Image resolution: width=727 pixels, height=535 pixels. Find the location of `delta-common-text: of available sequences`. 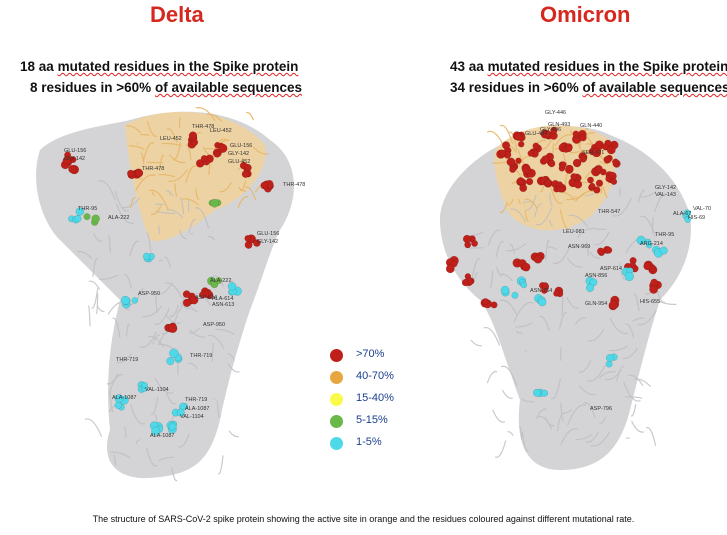

delta-common-text: of available sequences is located at coordinates (228, 87).